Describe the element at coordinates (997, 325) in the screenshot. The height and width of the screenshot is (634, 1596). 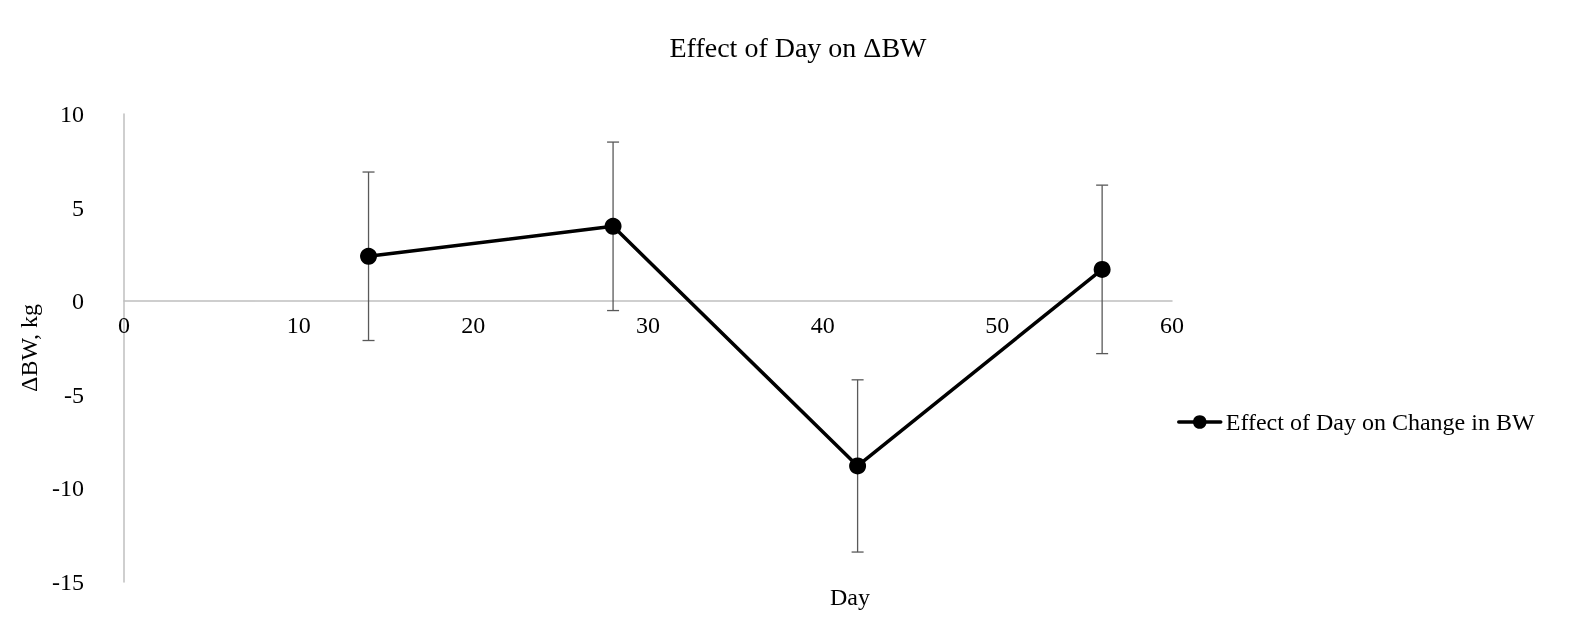
I see `x-tick-label: 50` at that location.